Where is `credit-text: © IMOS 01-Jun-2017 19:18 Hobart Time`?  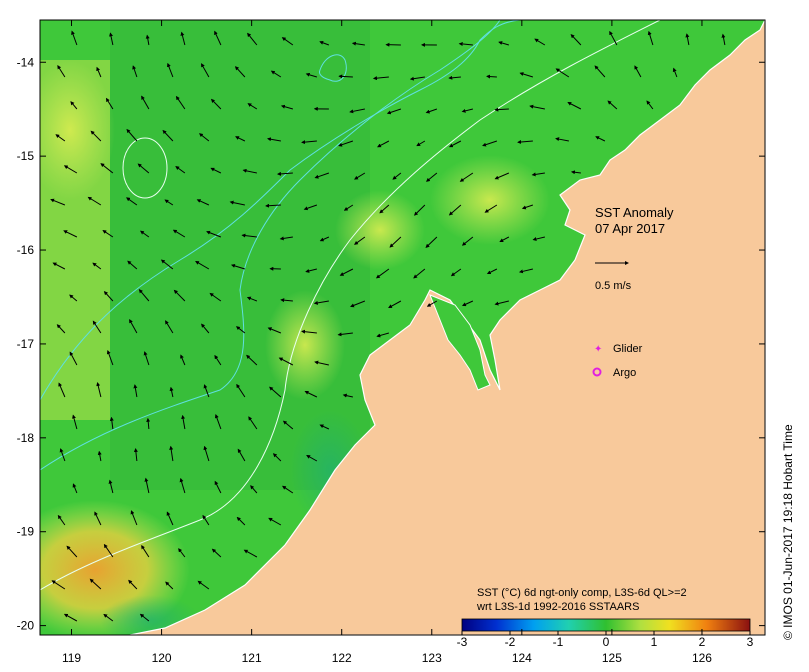 credit-text: © IMOS 01-Jun-2017 19:18 Hobart Time is located at coordinates (788, 532).